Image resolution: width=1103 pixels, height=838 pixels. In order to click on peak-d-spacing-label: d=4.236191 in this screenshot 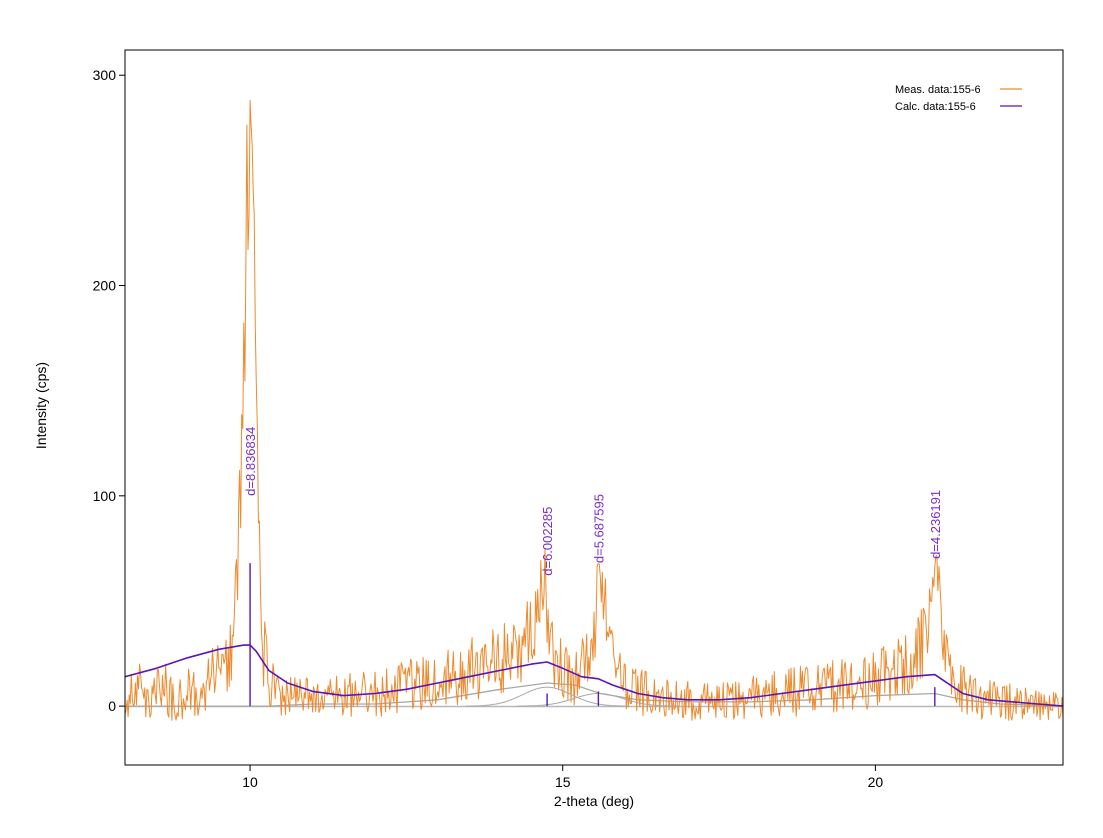, I will do `click(935, 524)`.